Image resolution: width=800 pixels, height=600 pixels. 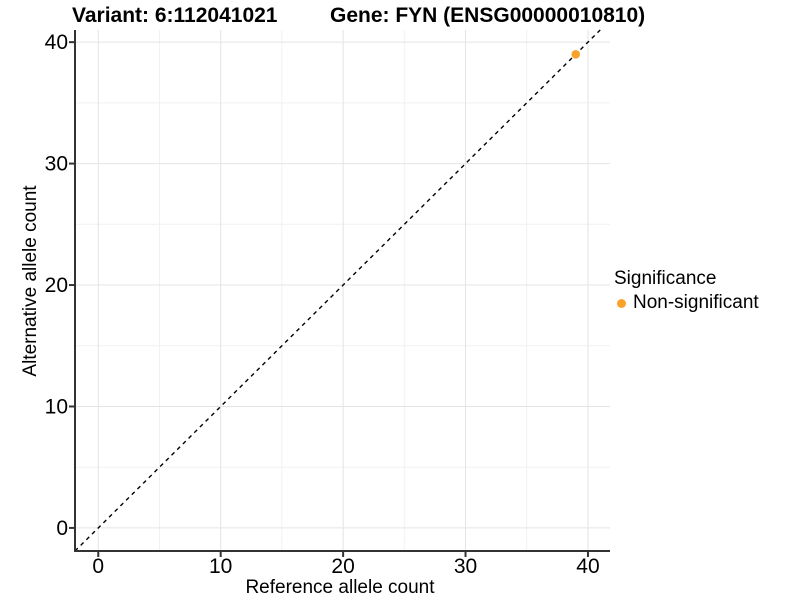 I want to click on legend-title: Significance, so click(x=665, y=278).